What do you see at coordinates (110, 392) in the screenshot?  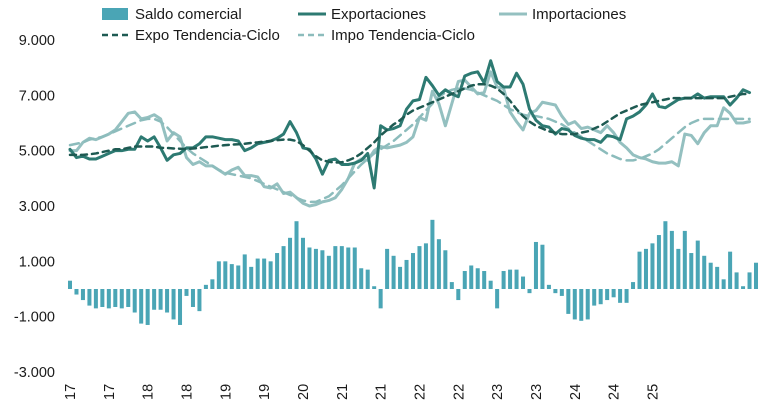 I see `x-tick-label: 17` at bounding box center [110, 392].